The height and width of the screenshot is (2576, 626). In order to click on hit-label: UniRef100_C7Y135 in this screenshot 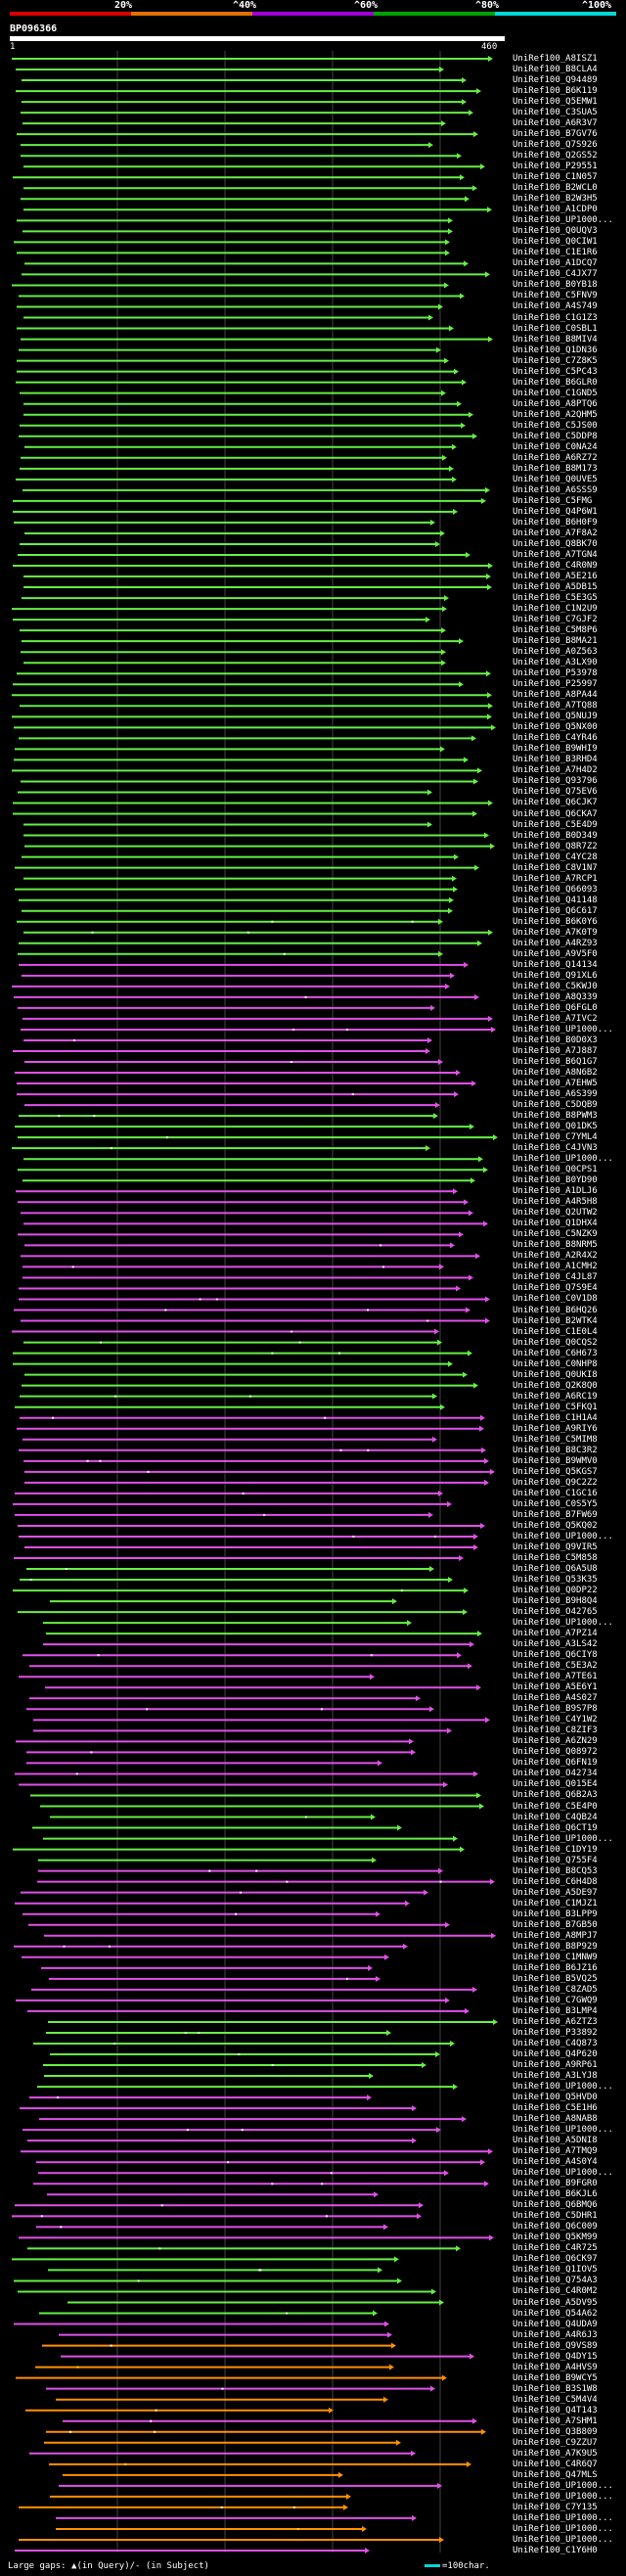, I will do `click(555, 2507)`.